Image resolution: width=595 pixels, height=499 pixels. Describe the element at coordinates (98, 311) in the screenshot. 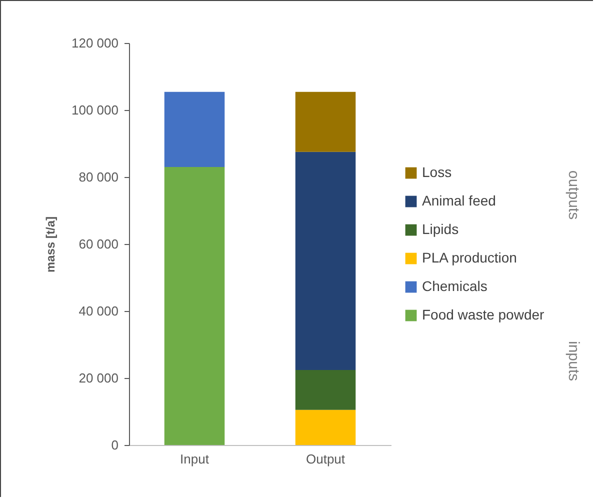

I see `y-tick-label: 40 000` at that location.